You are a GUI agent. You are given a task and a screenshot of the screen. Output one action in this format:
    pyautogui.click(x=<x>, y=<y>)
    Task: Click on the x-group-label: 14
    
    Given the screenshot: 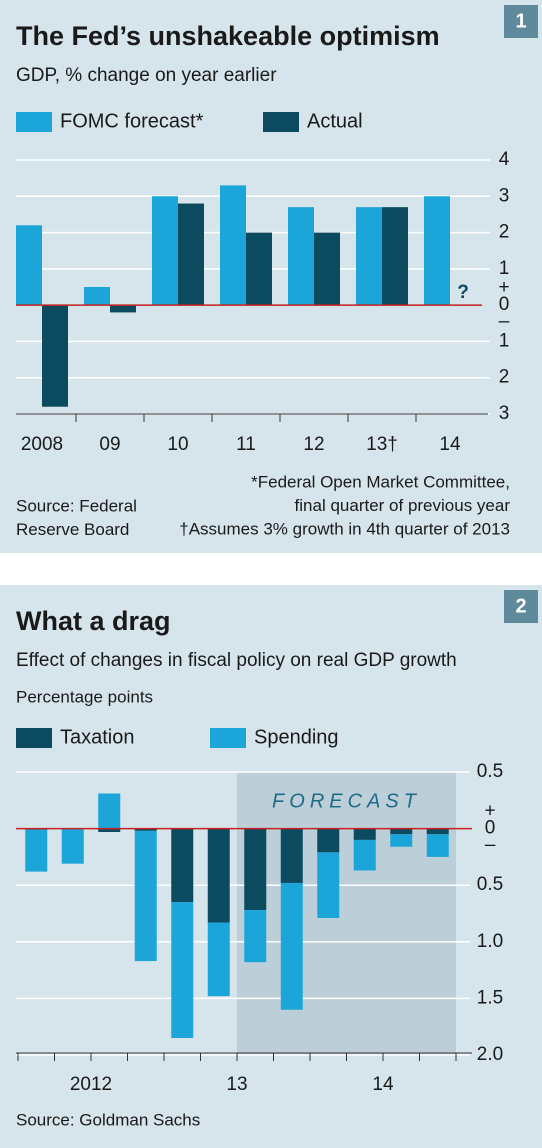 What is the action you would take?
    pyautogui.click(x=383, y=1084)
    